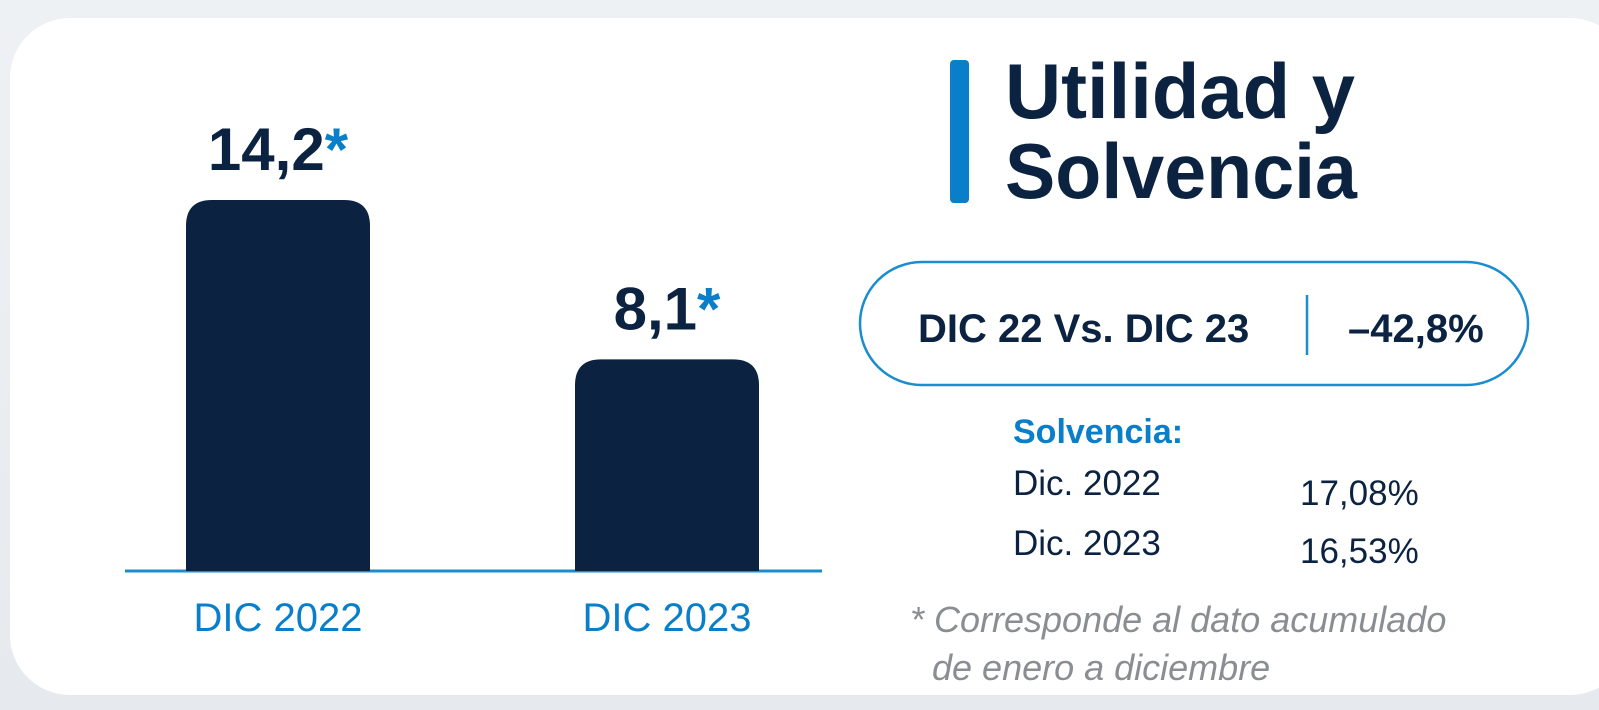 This screenshot has height=710, width=1599. What do you see at coordinates (655, 308) in the screenshot?
I see `value-label-number: 8,1` at bounding box center [655, 308].